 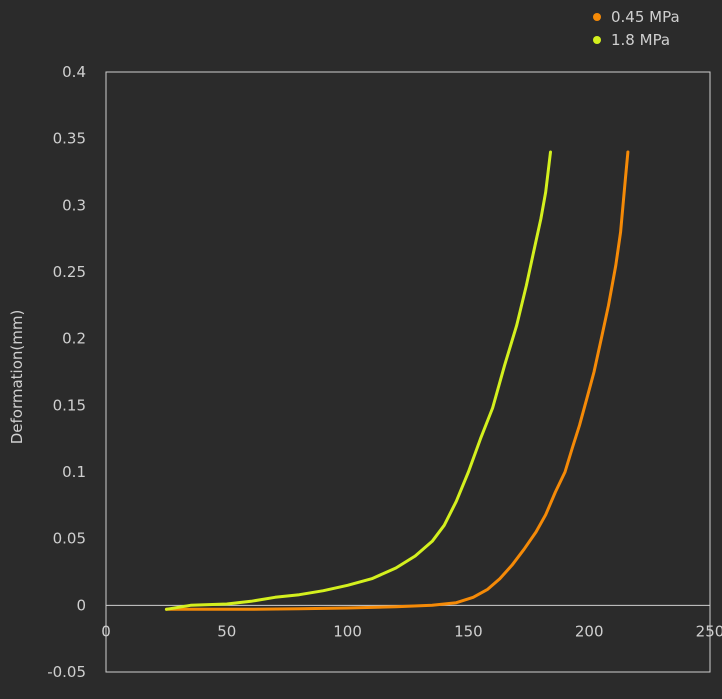 What do you see at coordinates (636, 28) in the screenshot?
I see `legend: 0.45 MPa 1.8 MPa` at bounding box center [636, 28].